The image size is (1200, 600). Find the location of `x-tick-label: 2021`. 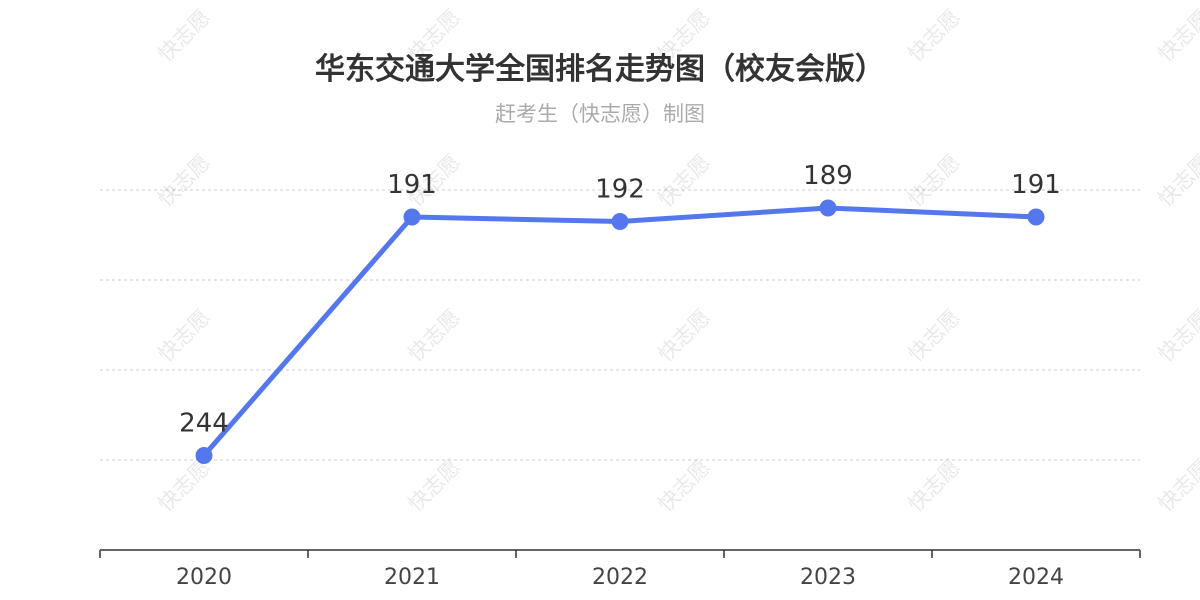

x-tick-label: 2021 is located at coordinates (412, 577).